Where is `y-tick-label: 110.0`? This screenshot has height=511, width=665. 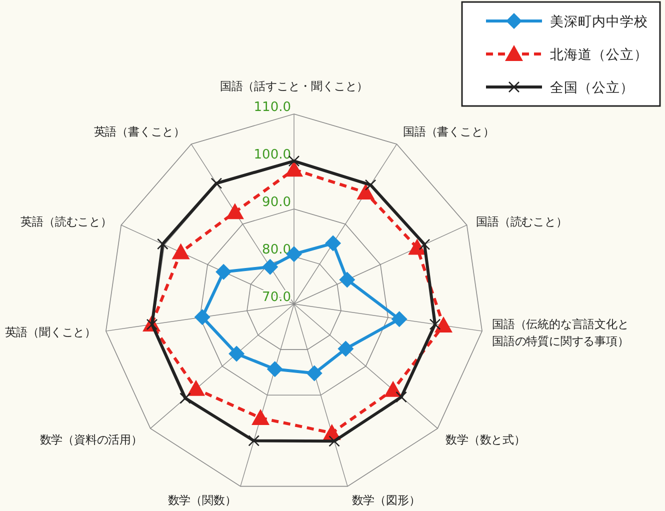 y-tick-label: 110.0 is located at coordinates (272, 107).